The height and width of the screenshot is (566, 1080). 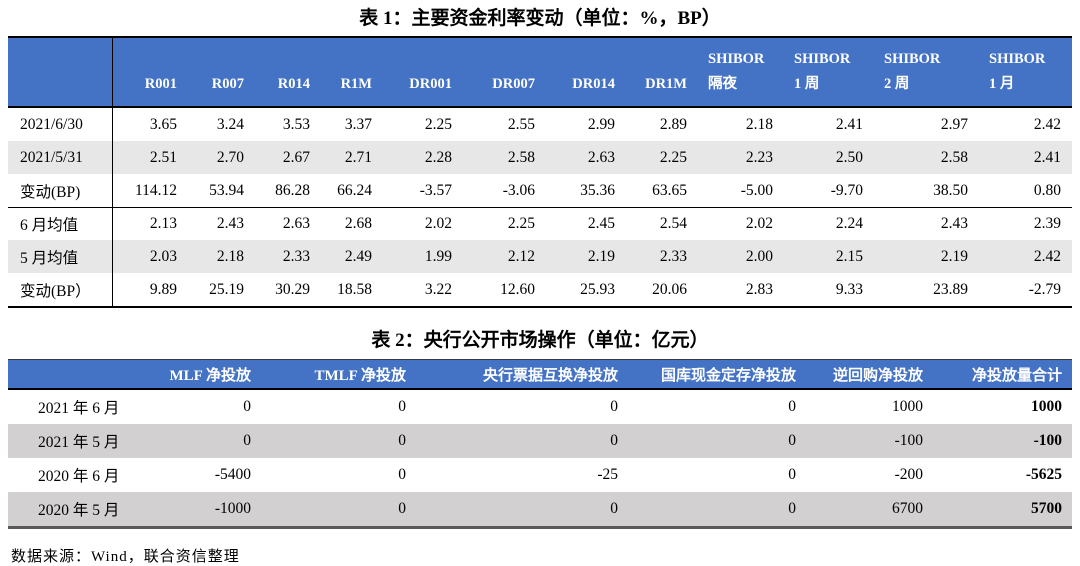 What do you see at coordinates (586, 73) in the screenshot?
I see `table1-column-header: DR014` at bounding box center [586, 73].